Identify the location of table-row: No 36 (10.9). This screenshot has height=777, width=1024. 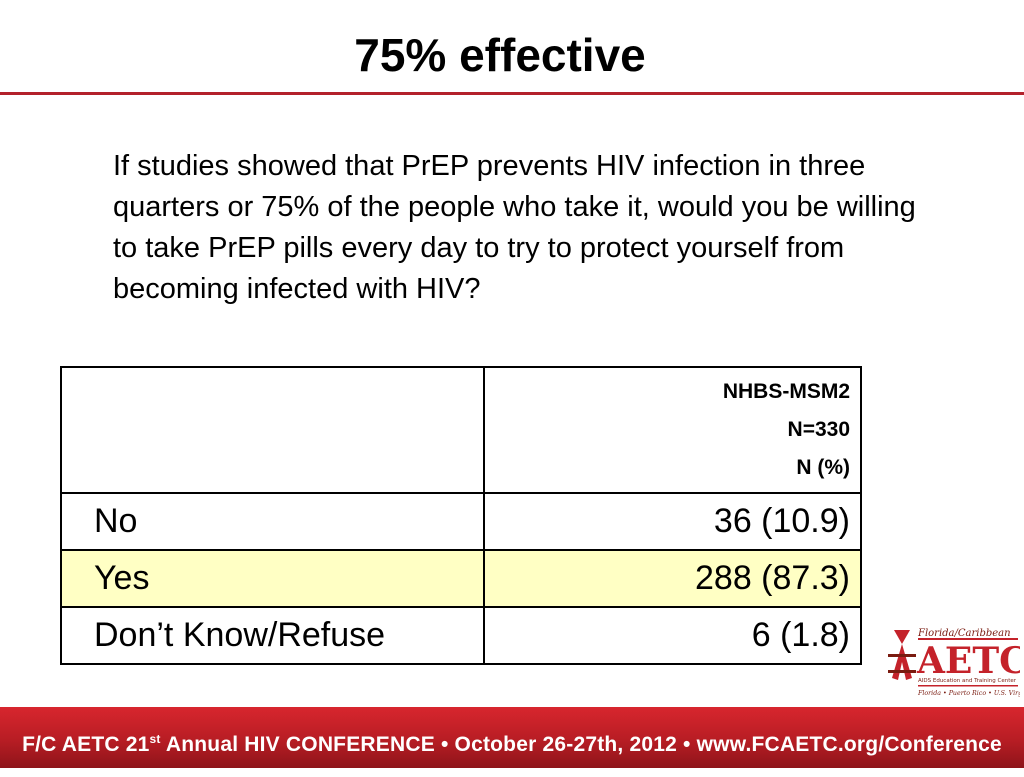
(461, 521).